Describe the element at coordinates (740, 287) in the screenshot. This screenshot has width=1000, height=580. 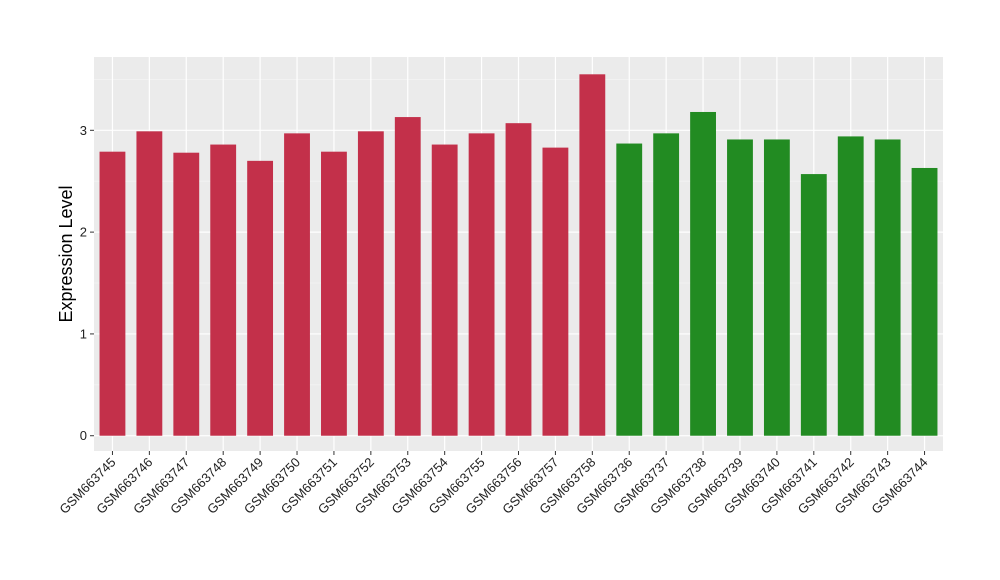
I see `bar-GSM663739` at that location.